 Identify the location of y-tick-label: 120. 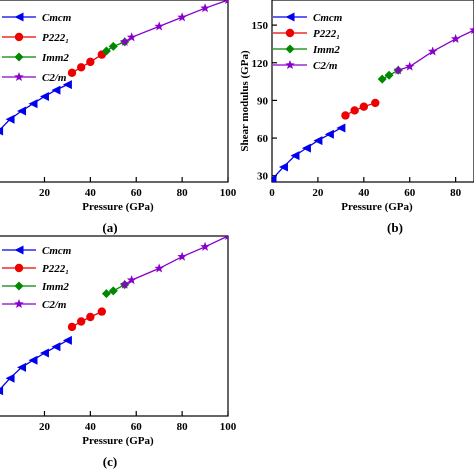
(260, 64).